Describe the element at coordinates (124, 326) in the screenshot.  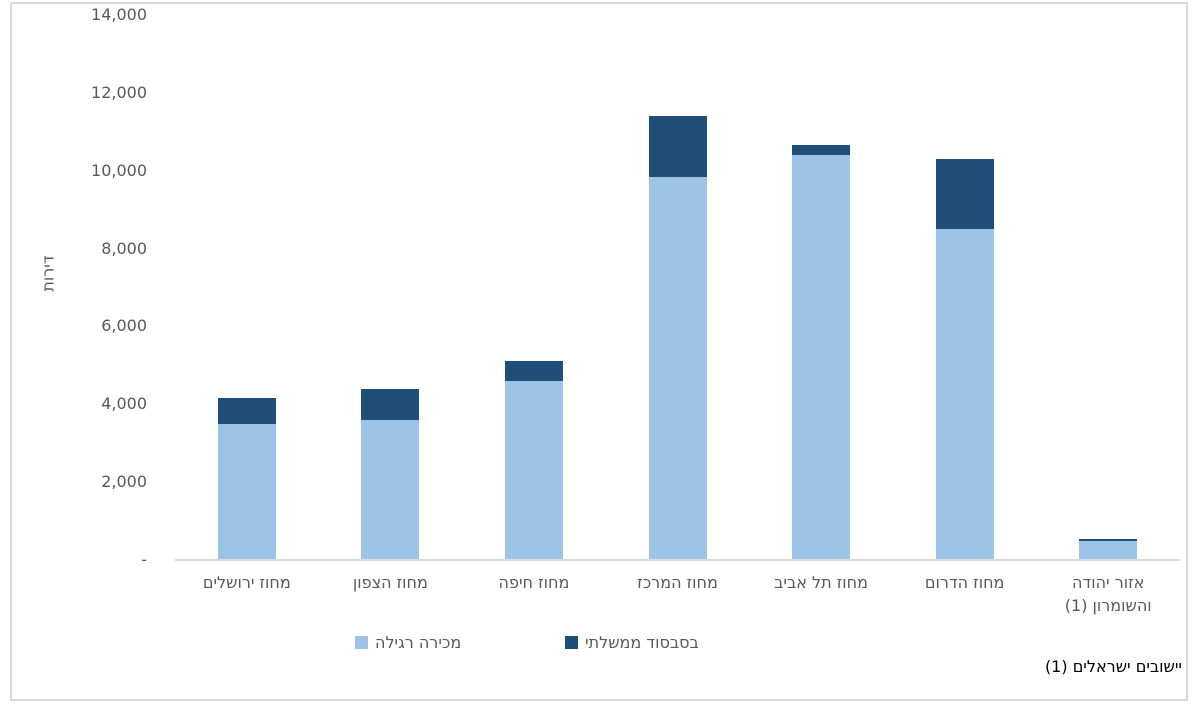
I see `y-tick-label: 6,000` at that location.